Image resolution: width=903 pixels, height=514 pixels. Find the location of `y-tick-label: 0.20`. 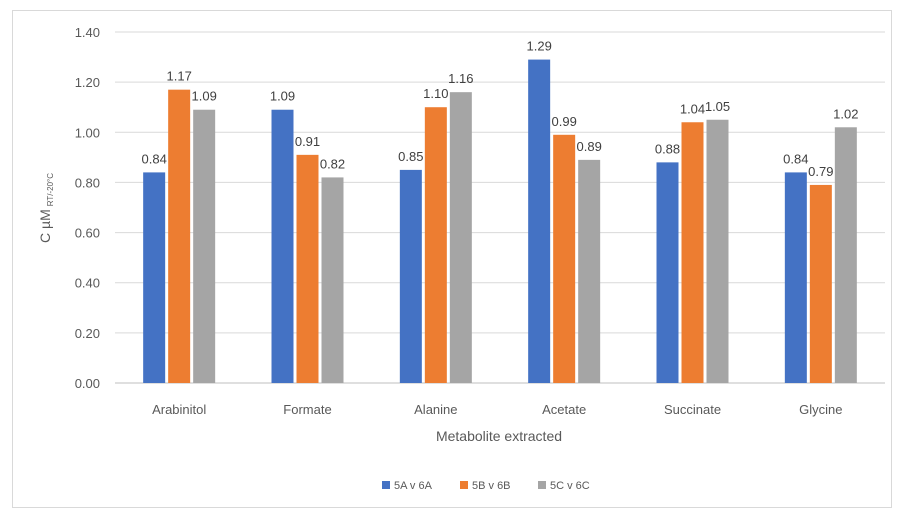

y-tick-label: 0.20 is located at coordinates (87, 333).